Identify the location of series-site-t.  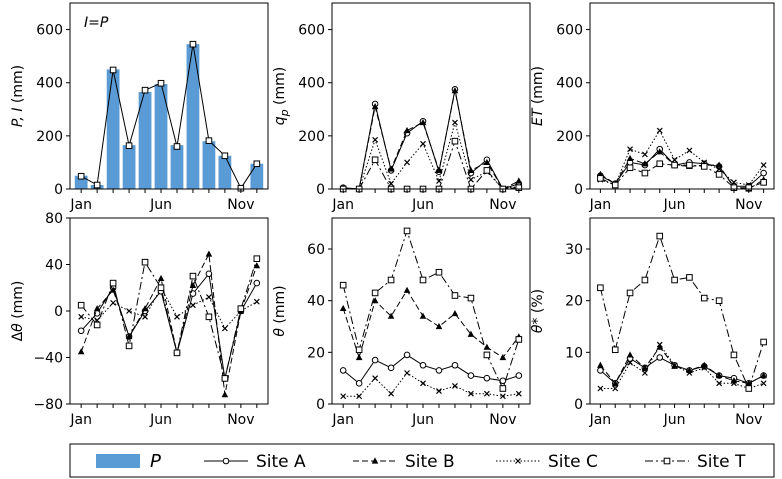
(431, 309).